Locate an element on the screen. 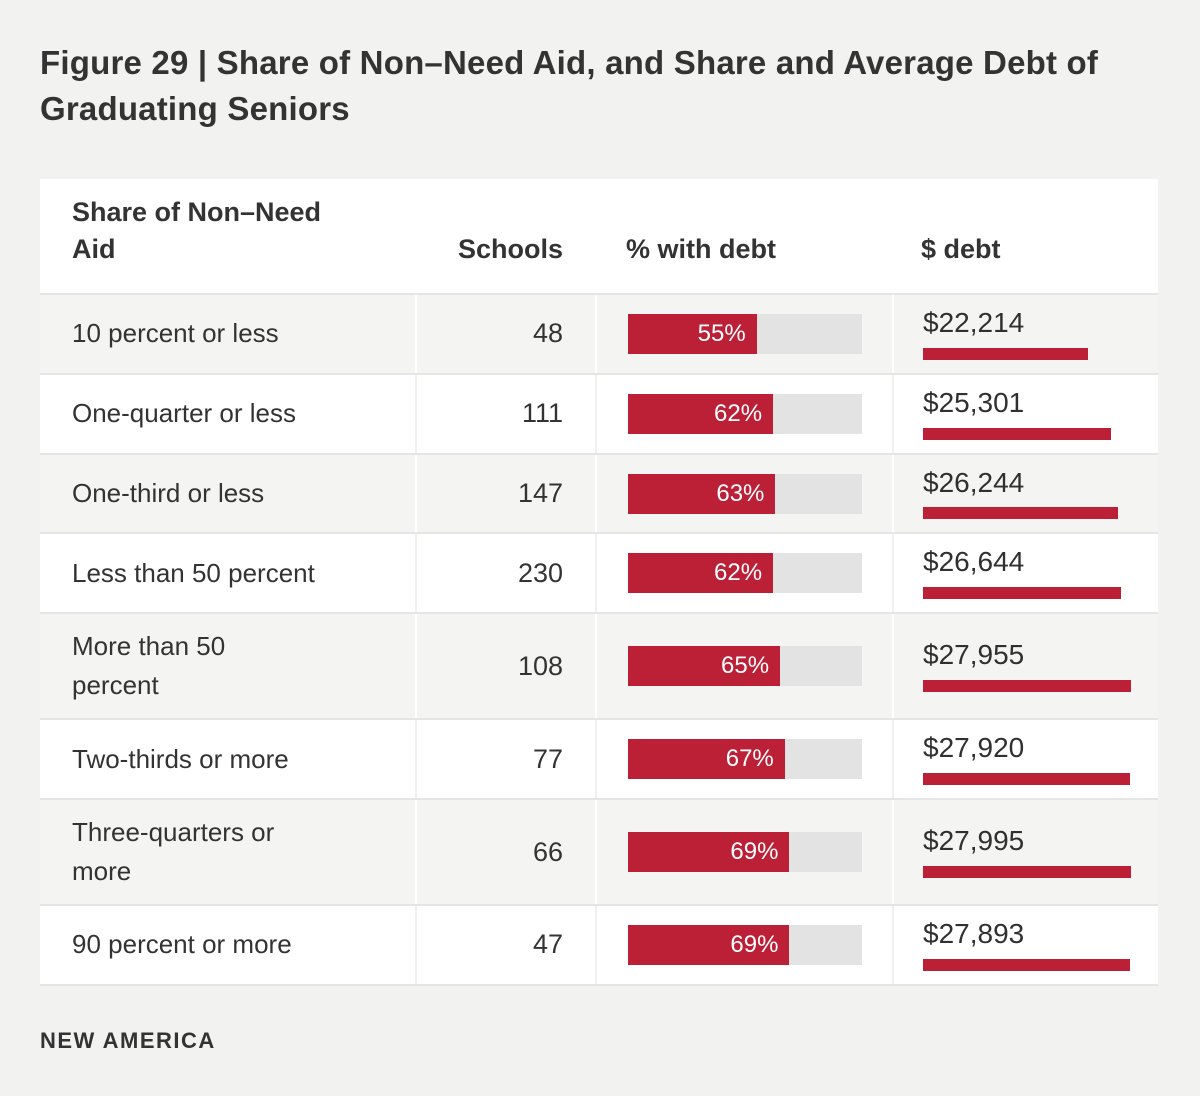 This screenshot has width=1200, height=1096. pct-bar-fill: 63% is located at coordinates (702, 493).